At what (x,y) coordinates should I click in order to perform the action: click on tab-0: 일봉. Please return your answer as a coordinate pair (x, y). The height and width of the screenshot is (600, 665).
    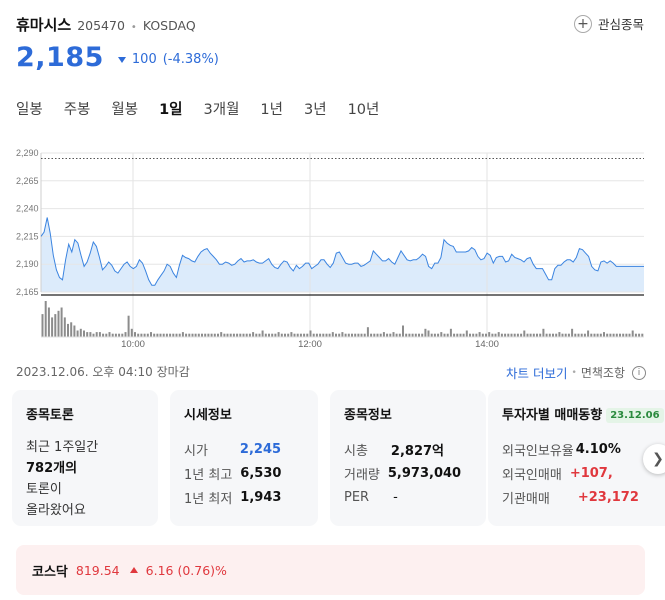
    Looking at the image, I should click on (29, 110).